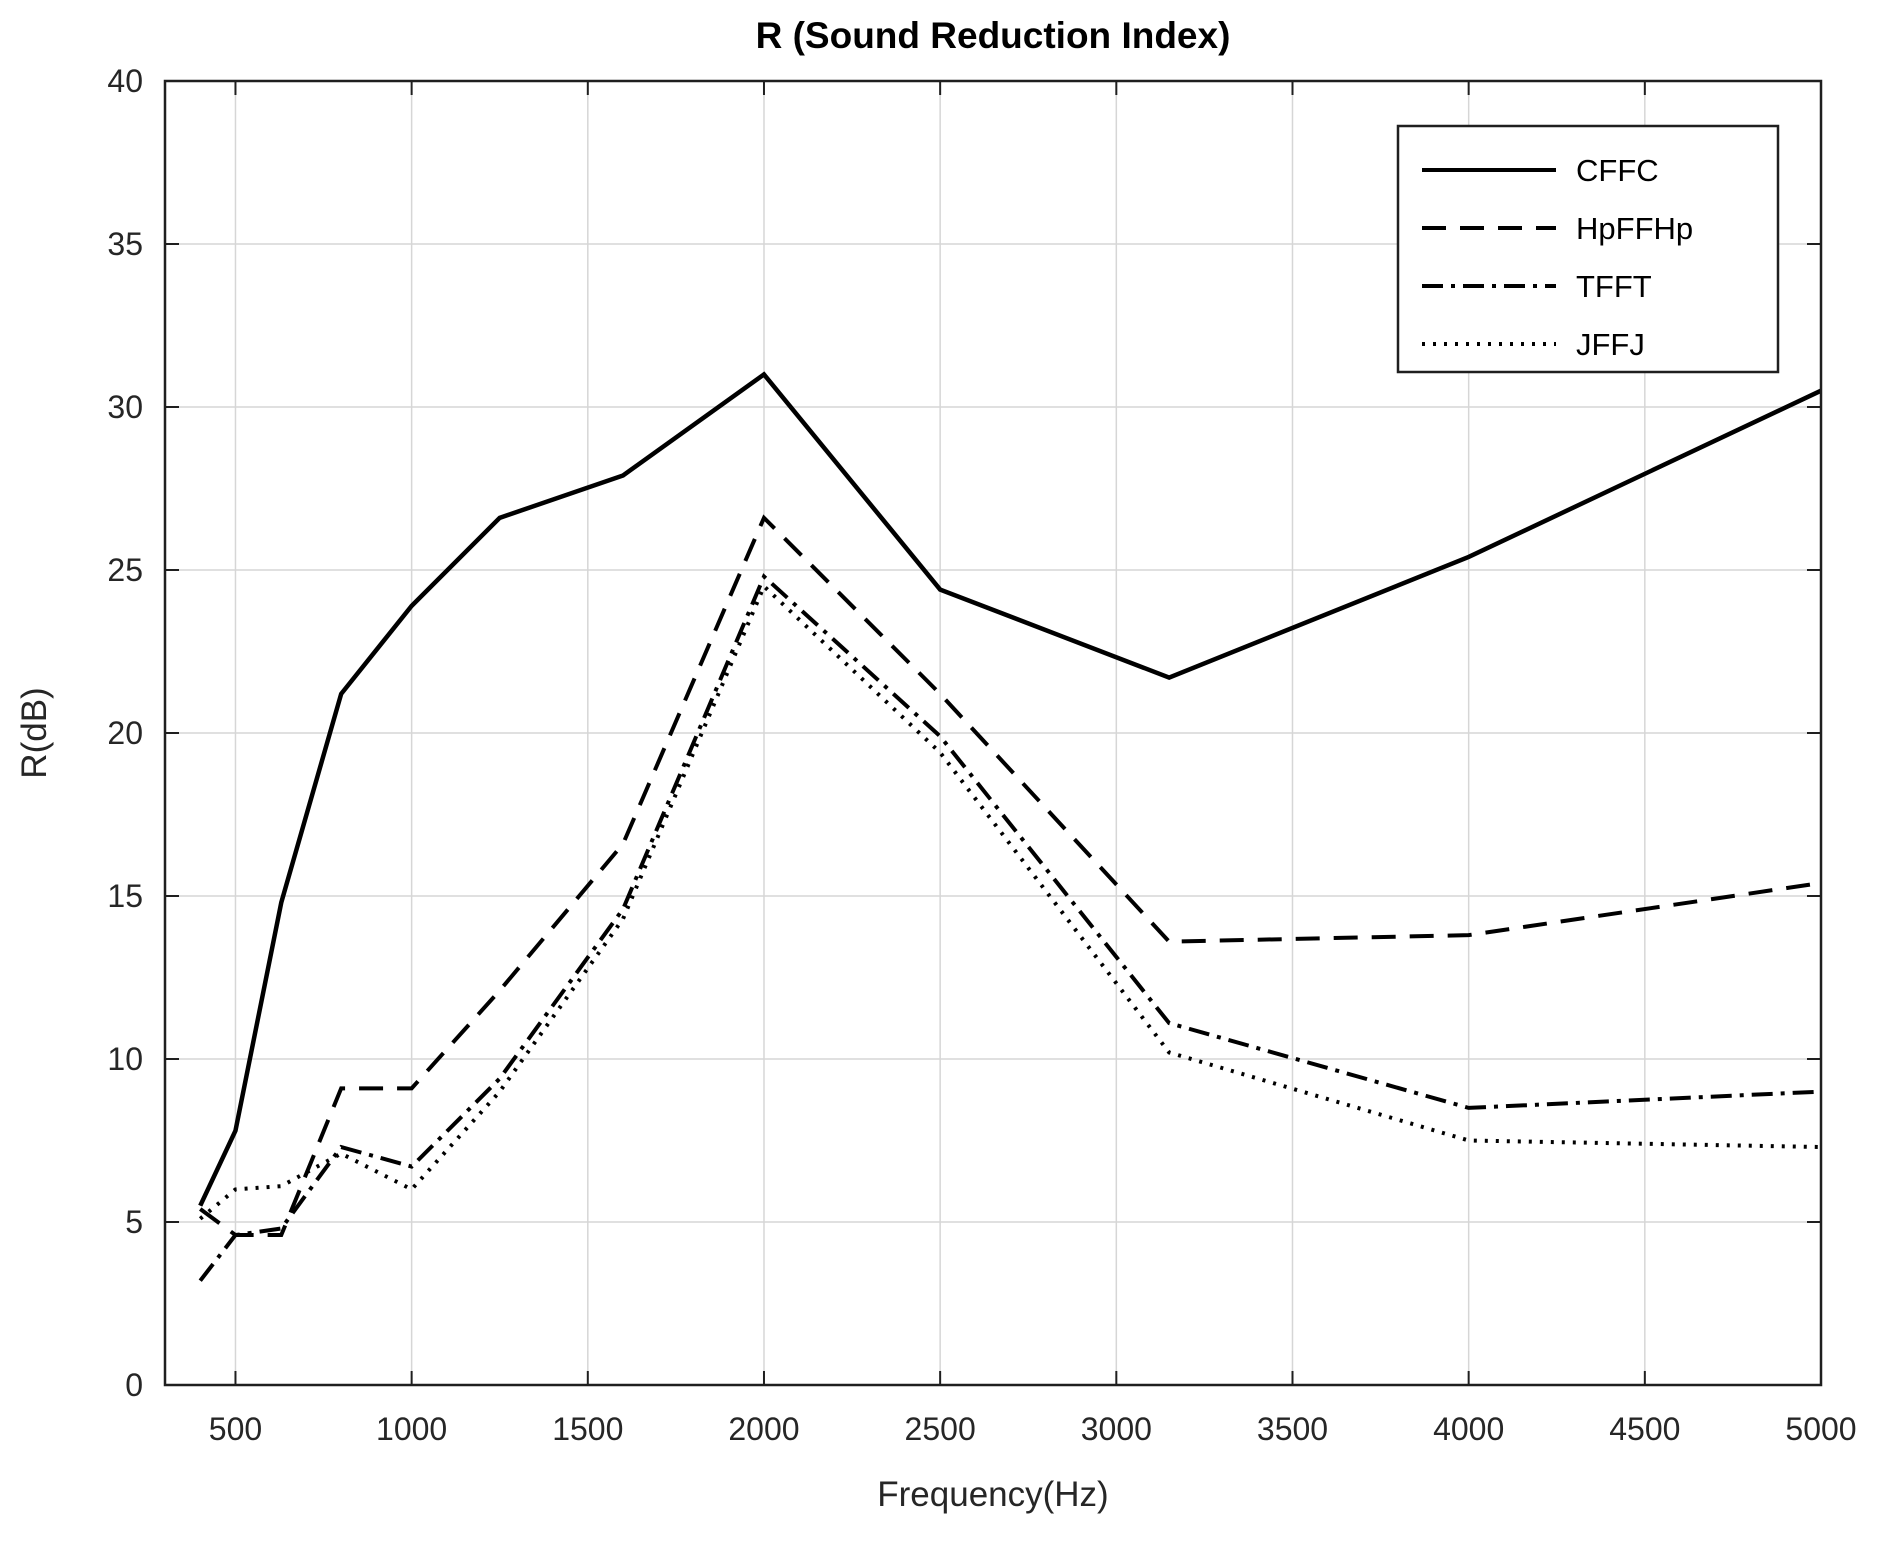 The height and width of the screenshot is (1559, 1885). I want to click on legend-label-hpffhp: HpFFHp, so click(1634, 228).